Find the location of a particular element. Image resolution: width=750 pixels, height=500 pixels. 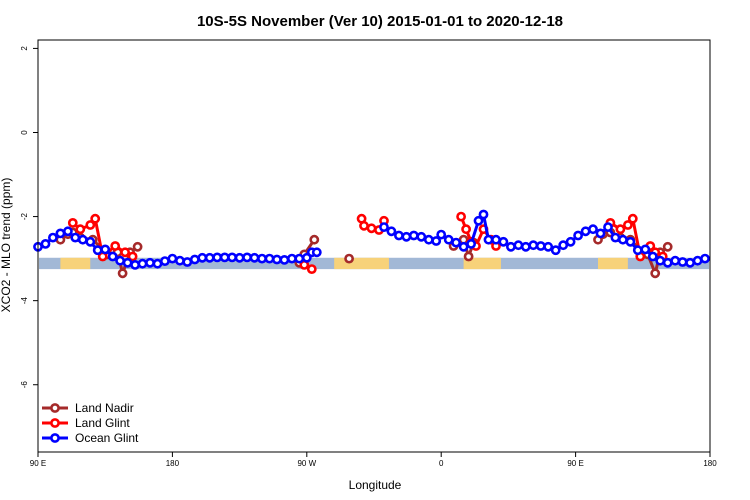

legend-label: Land Nadir is located at coordinates (104, 408).